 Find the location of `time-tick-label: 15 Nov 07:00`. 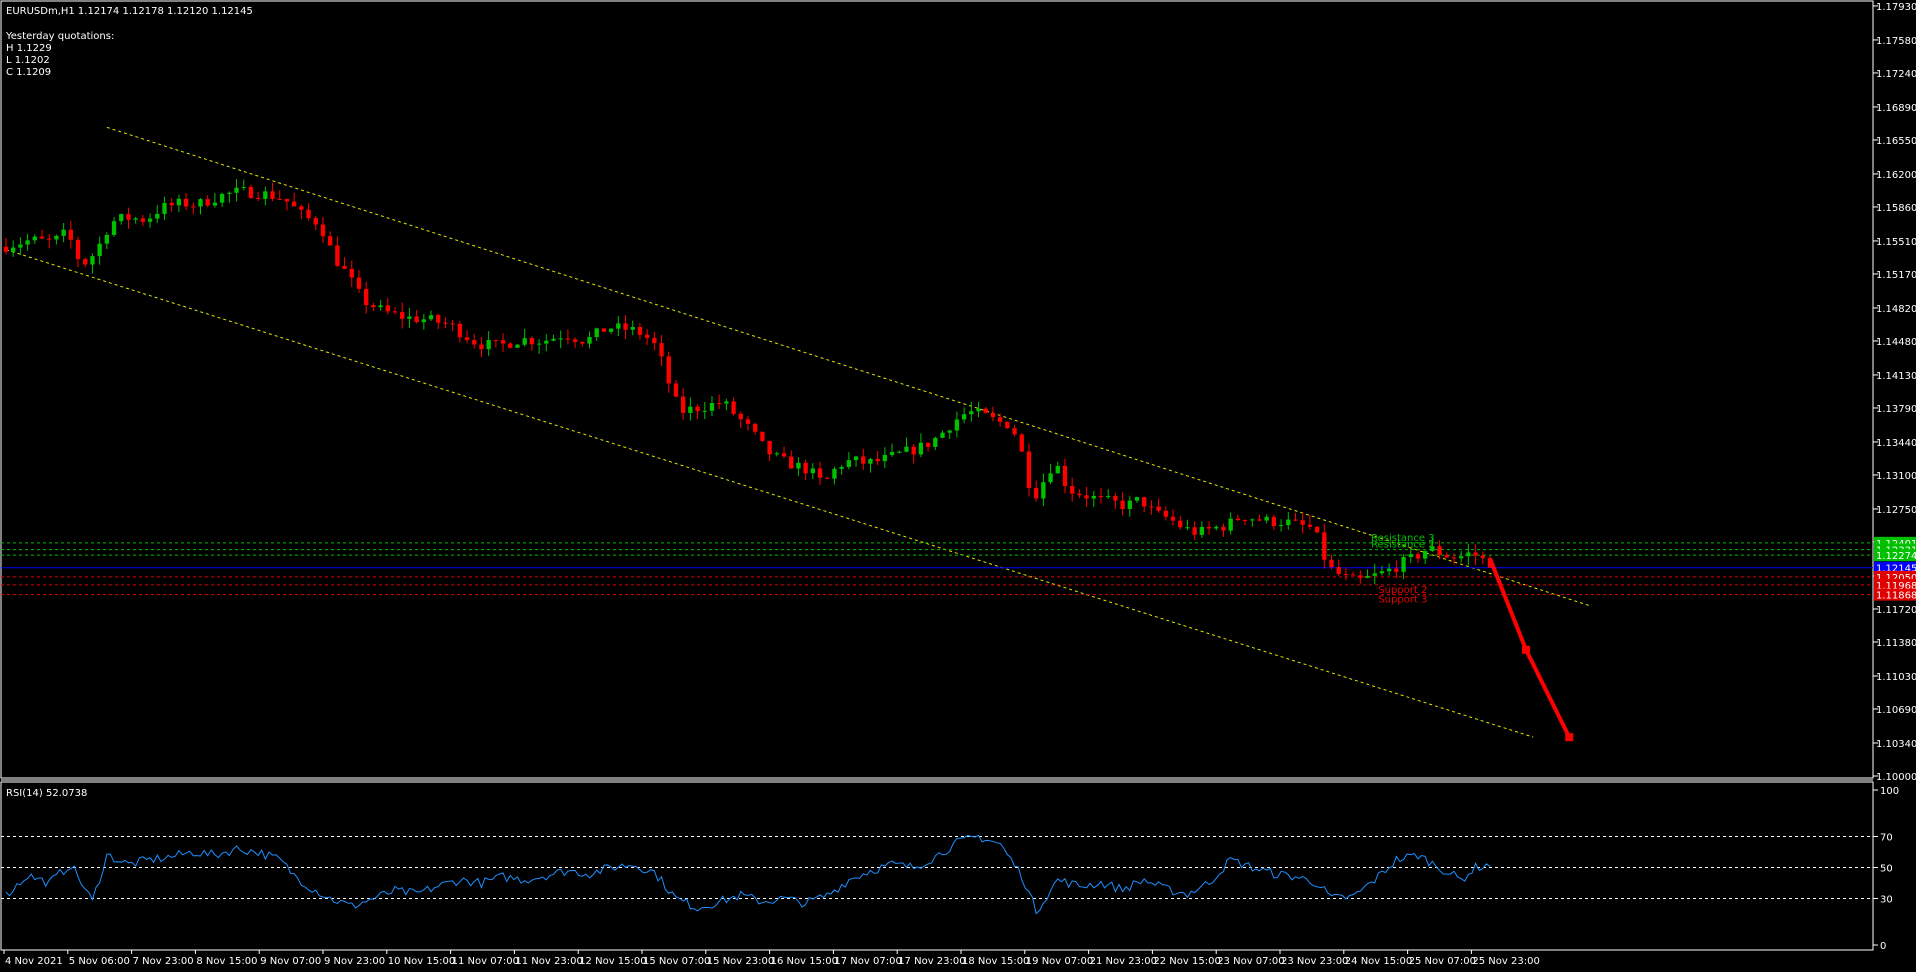

time-tick-label: 15 Nov 07:00 is located at coordinates (676, 961).